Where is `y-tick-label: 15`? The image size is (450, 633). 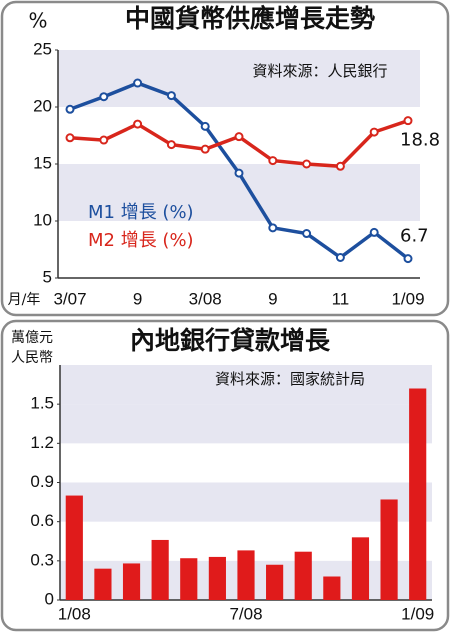 y-tick-label: 15 is located at coordinates (42, 162).